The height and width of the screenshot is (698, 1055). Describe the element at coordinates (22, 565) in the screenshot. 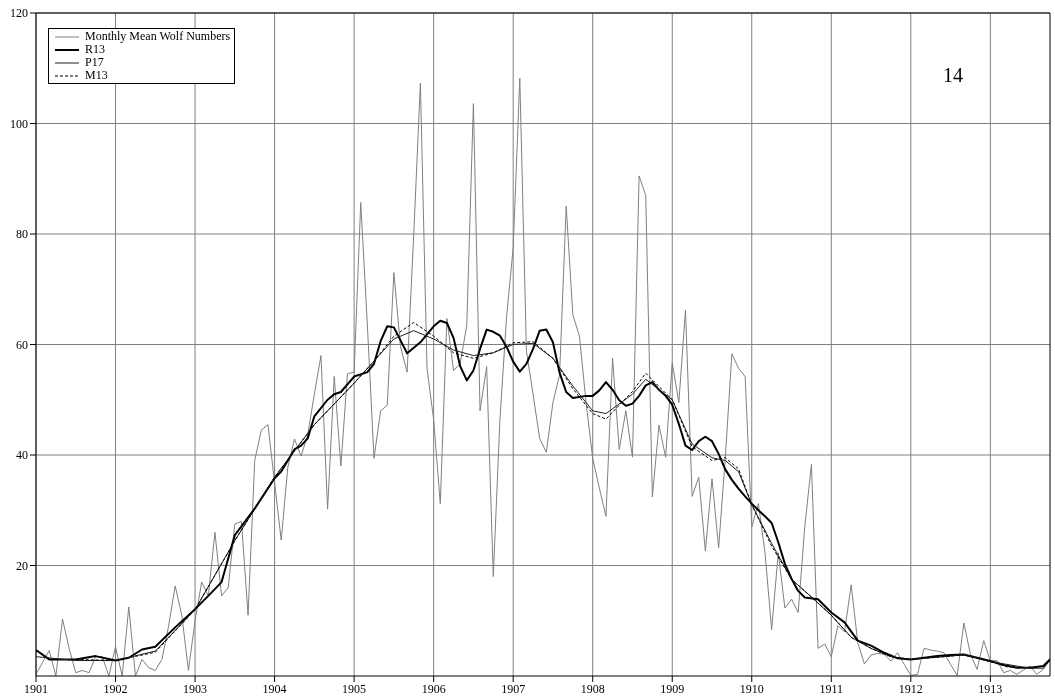

I see `y-tick-label: 20` at that location.